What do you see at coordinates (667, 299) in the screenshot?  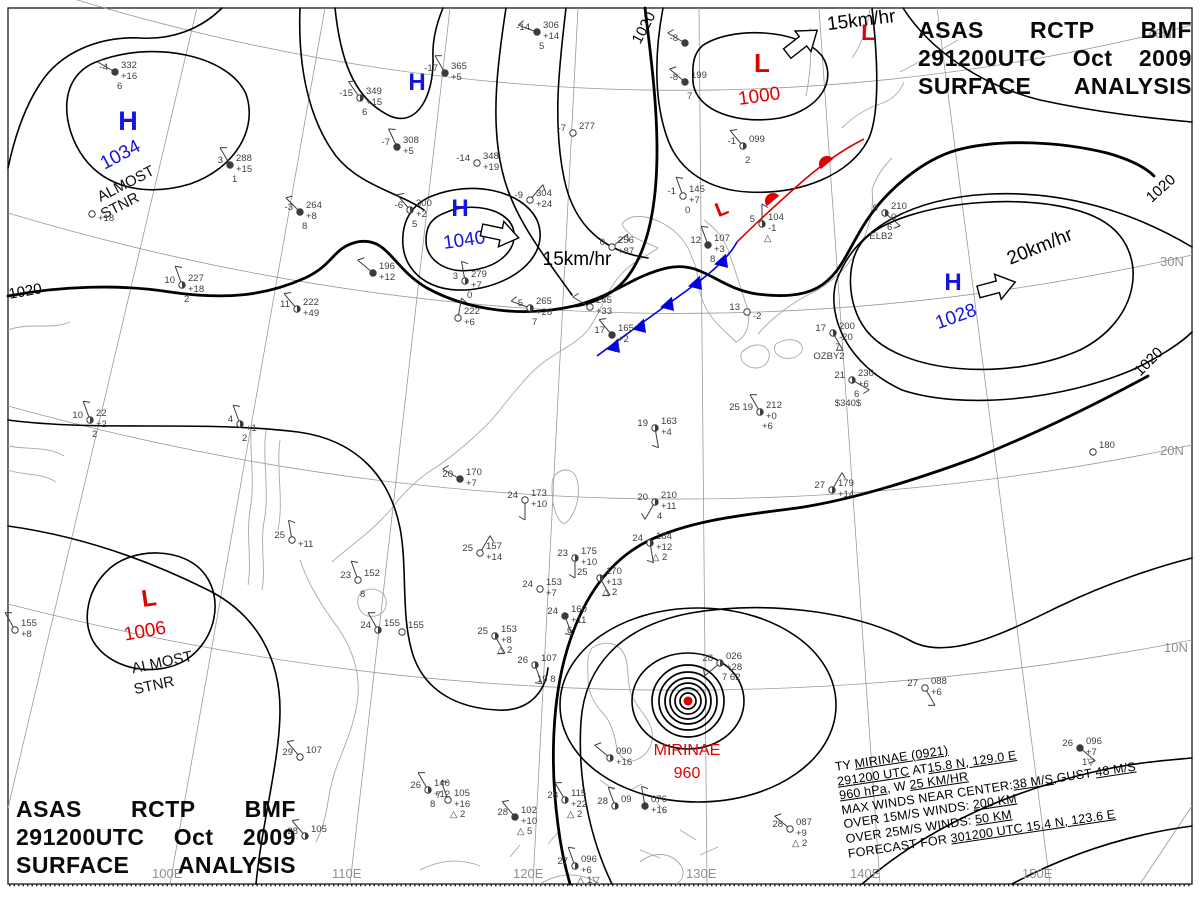 I see `cold-front-line` at bounding box center [667, 299].